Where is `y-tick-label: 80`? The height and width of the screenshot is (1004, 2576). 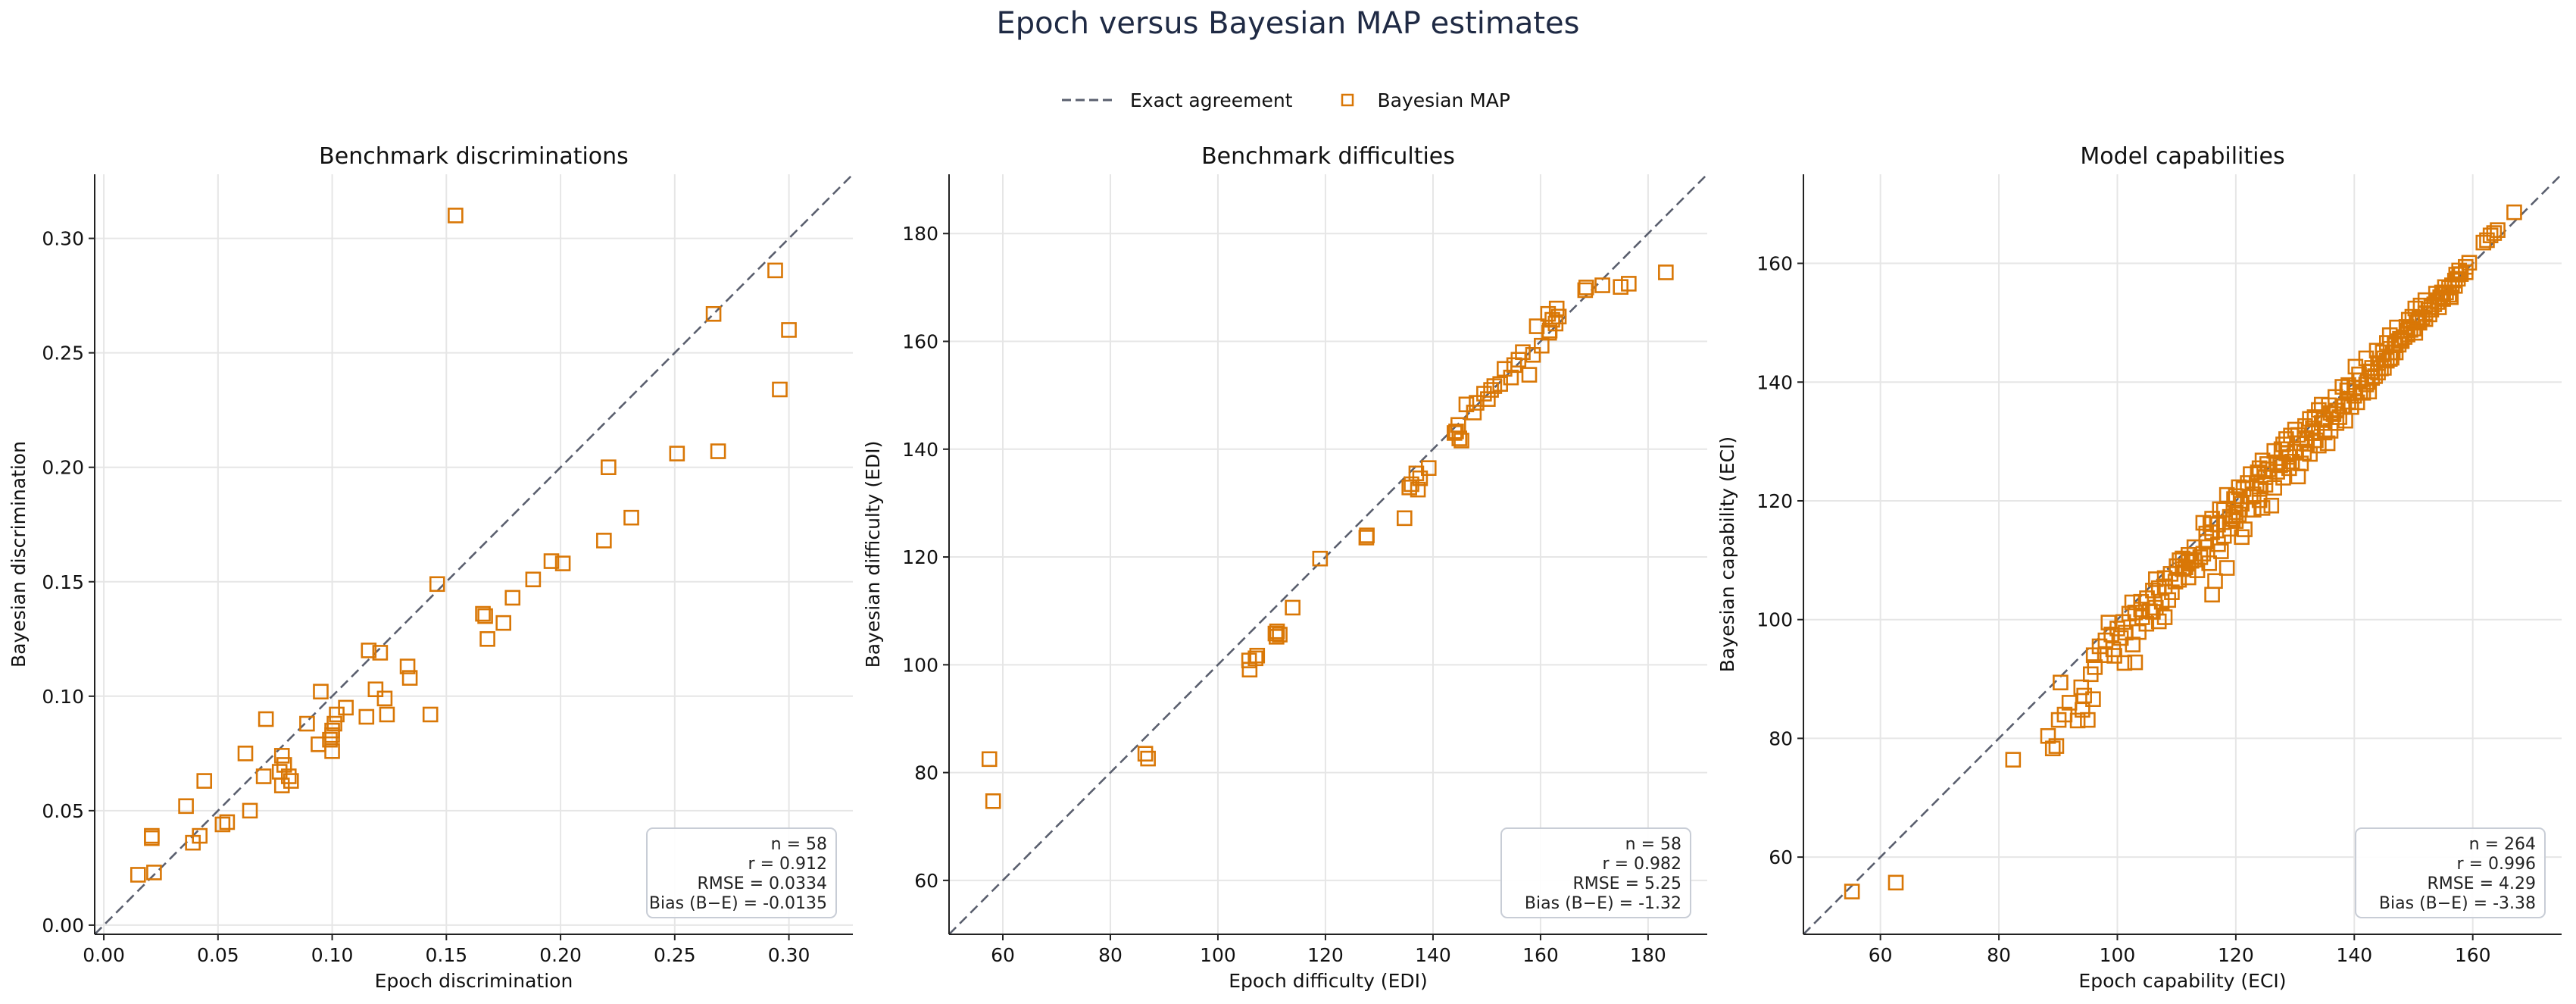 y-tick-label: 80 is located at coordinates (1781, 738).